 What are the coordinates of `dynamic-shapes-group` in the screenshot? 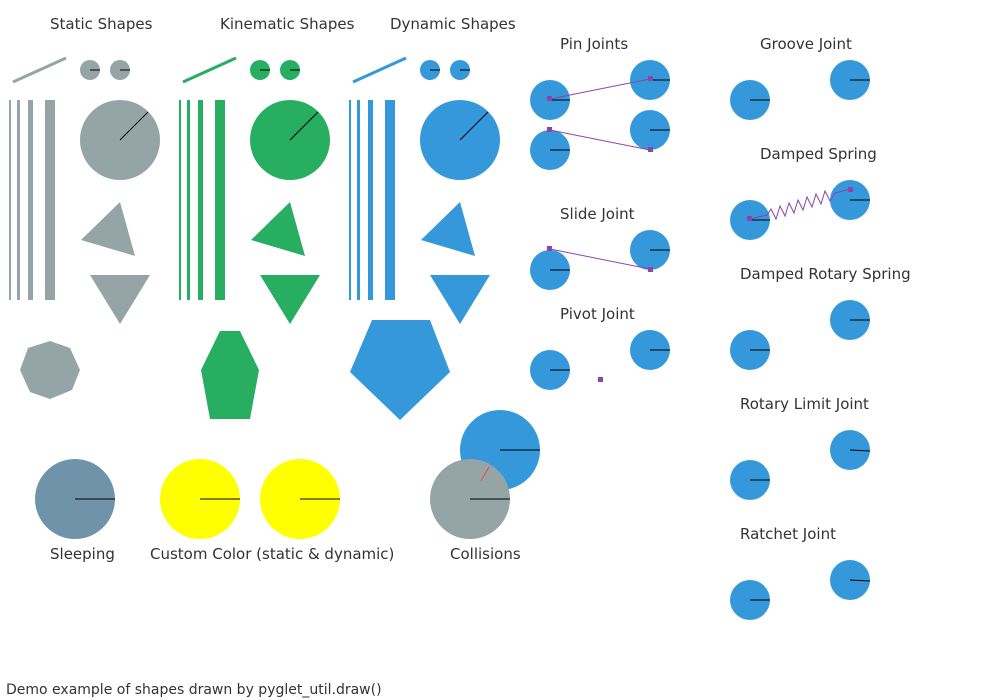 It's located at (424, 238).